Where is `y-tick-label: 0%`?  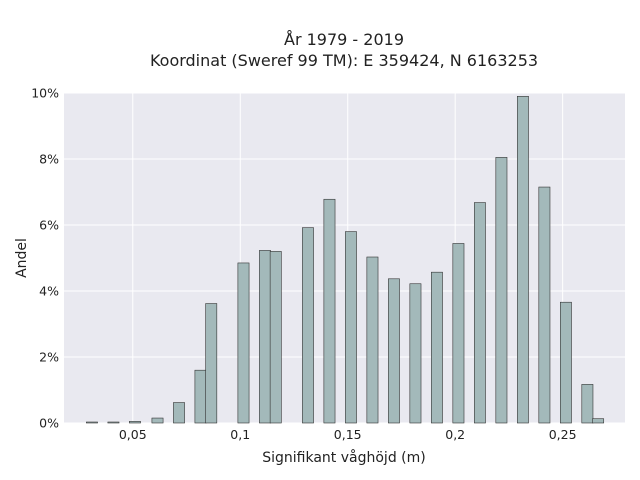 y-tick-label: 0% is located at coordinates (49, 423).